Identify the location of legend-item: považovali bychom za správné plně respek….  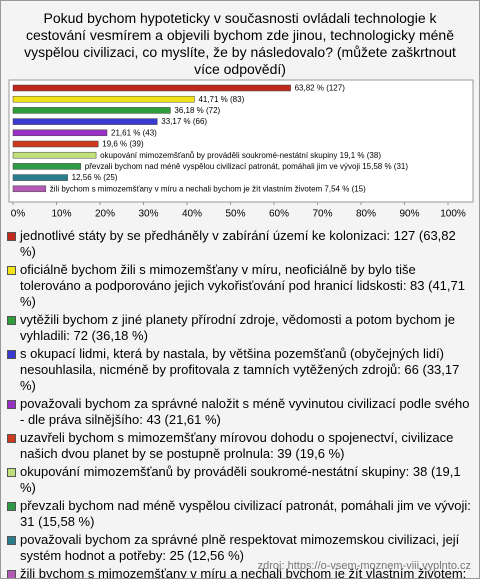
(239, 548).